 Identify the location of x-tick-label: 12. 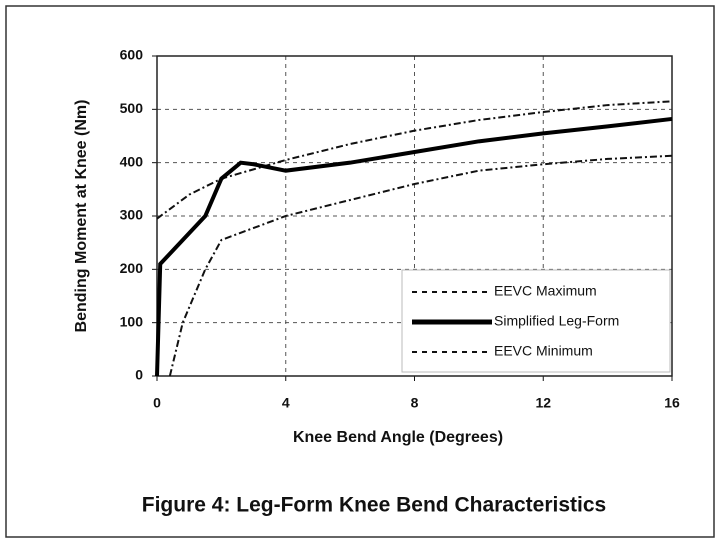
(543, 403).